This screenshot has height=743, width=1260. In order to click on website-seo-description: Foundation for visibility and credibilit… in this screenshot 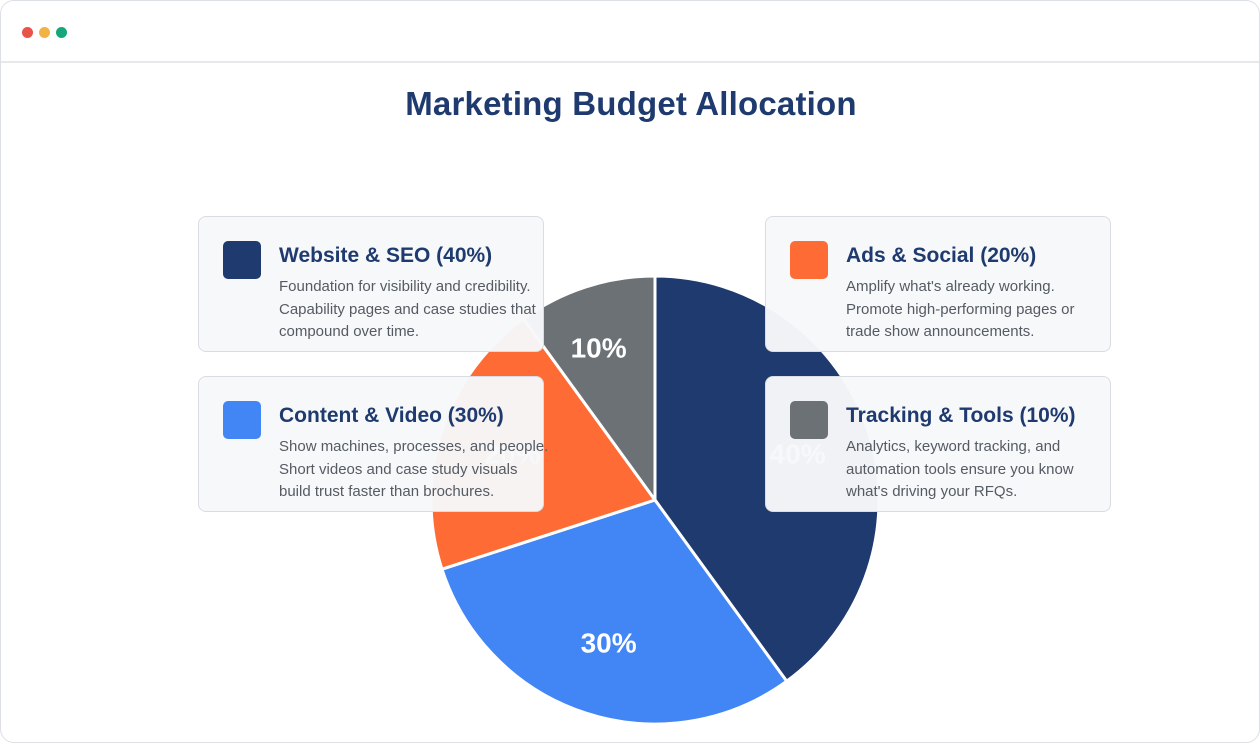, I will do `click(421, 310)`.